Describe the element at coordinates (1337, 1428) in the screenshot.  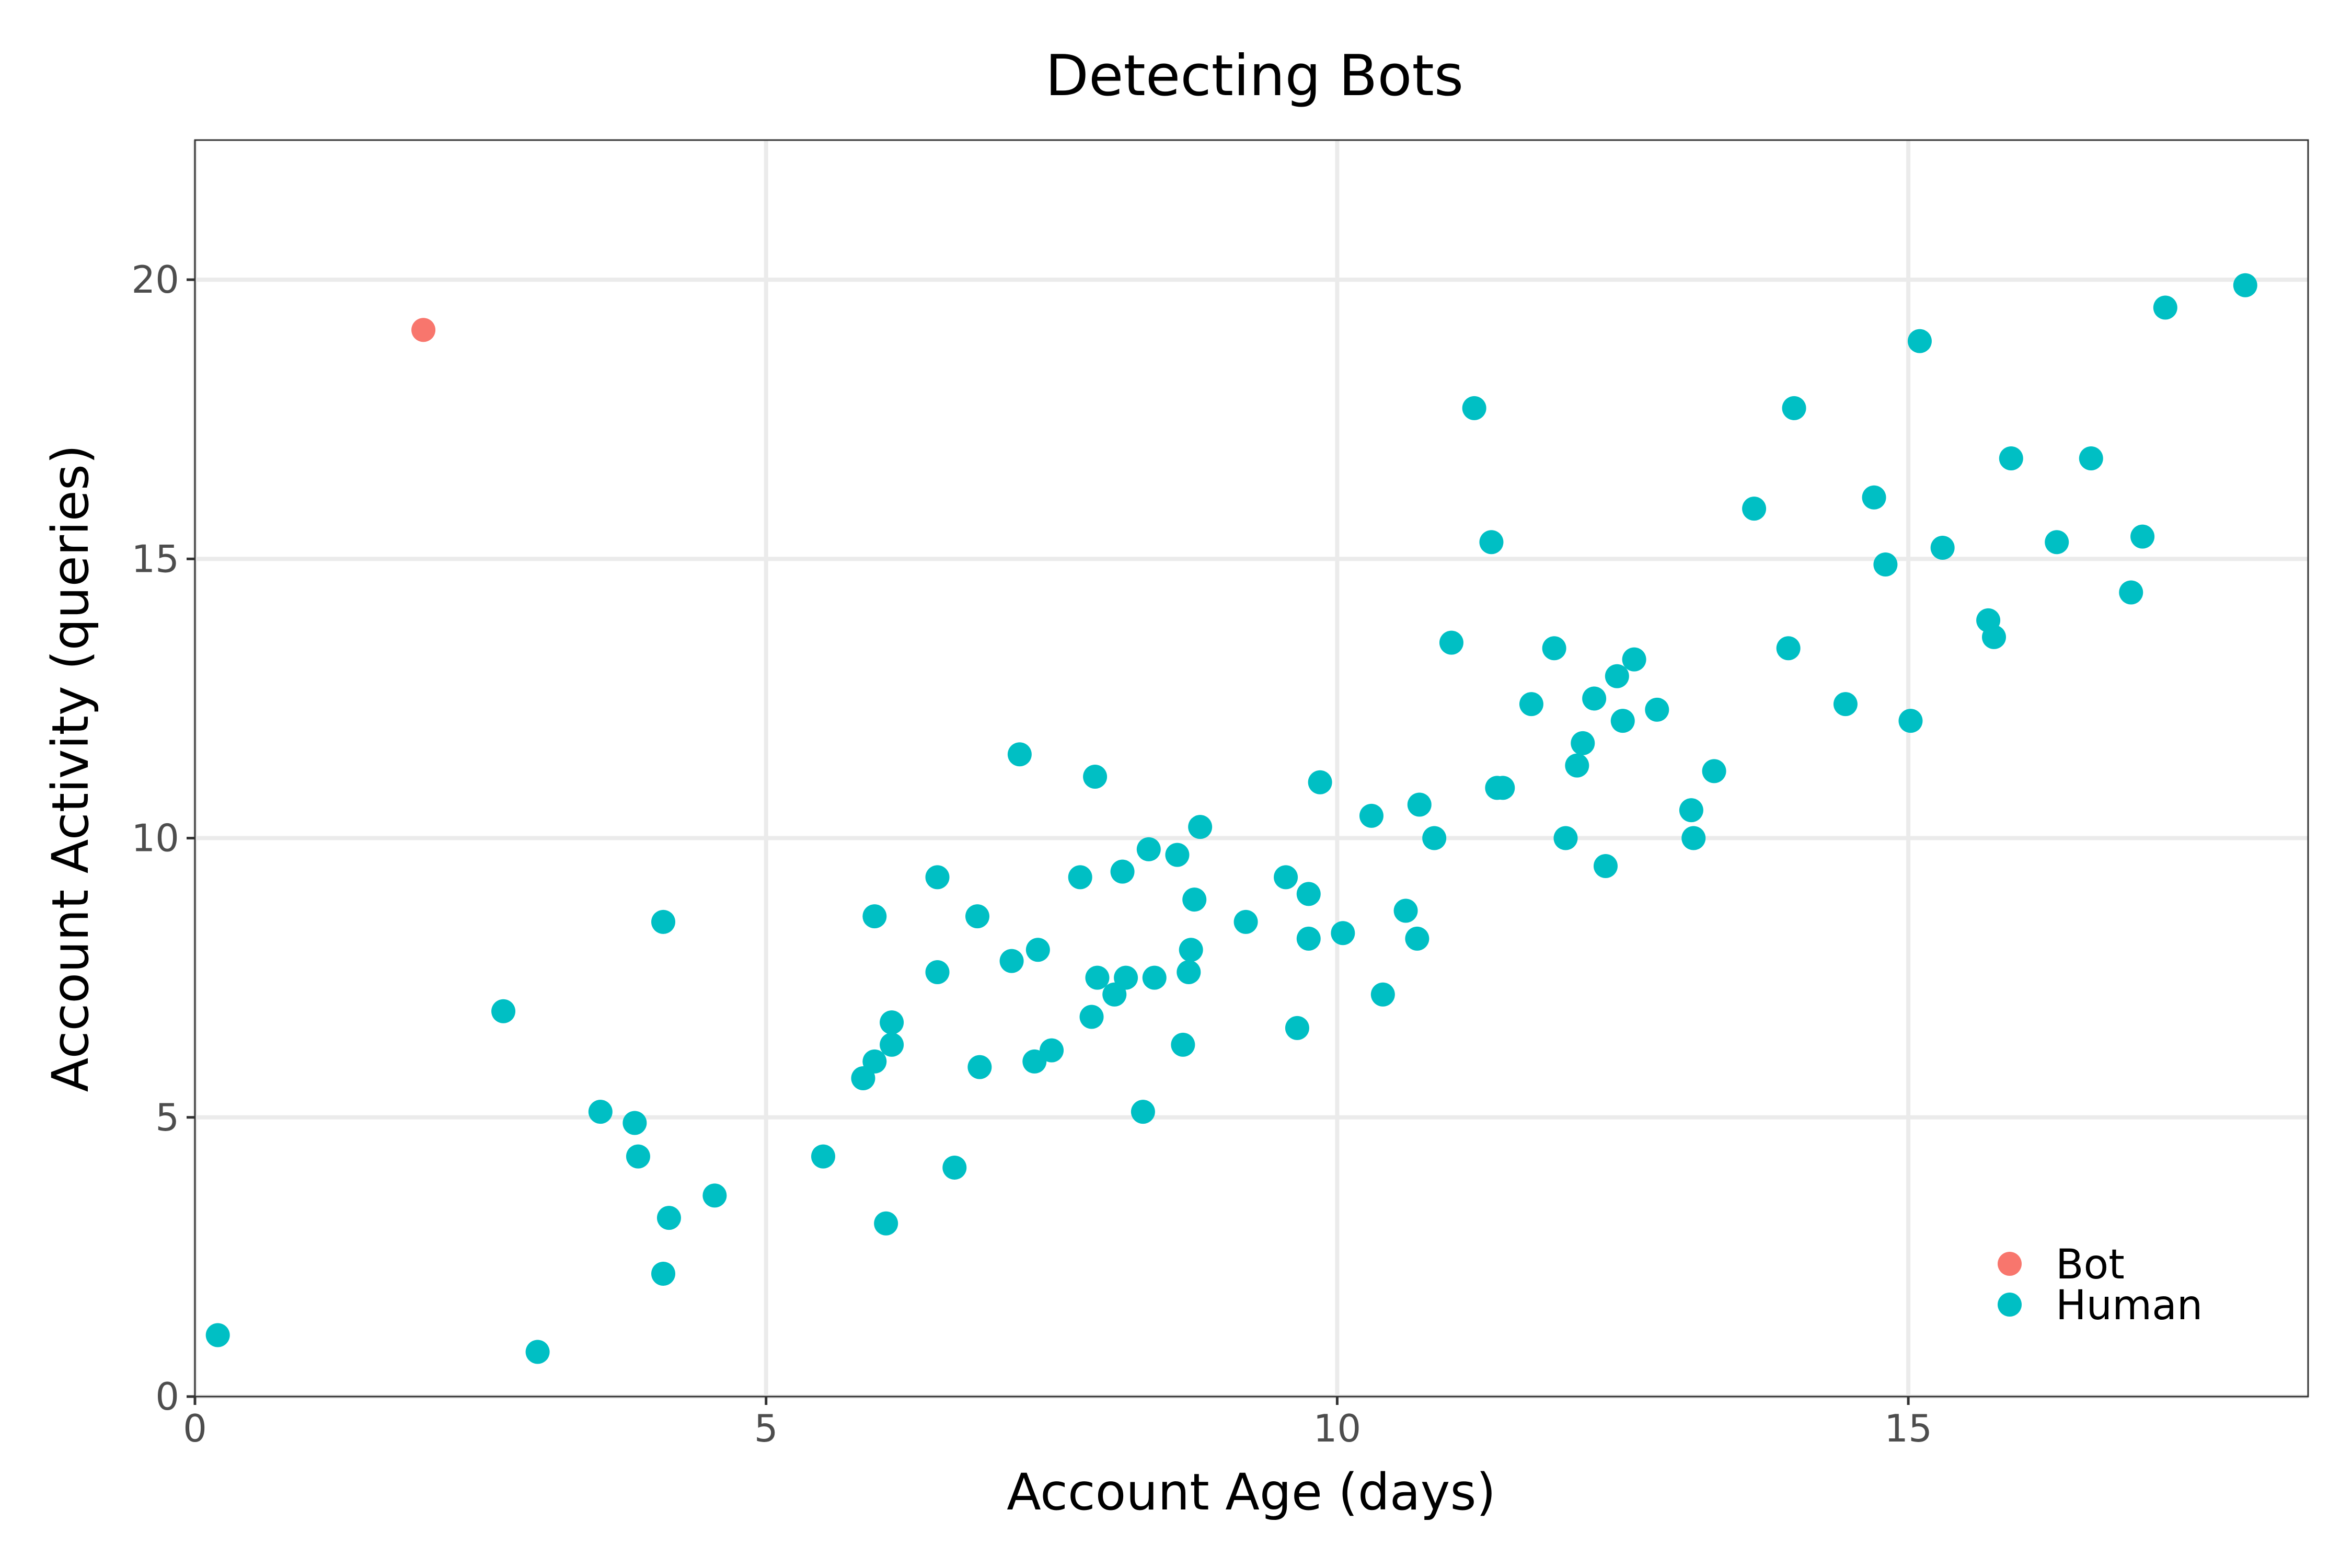
I see `x-tick-label: 10` at that location.